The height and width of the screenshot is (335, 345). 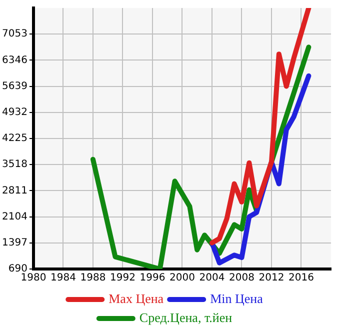 I want to click on y-tick-label: 4225, so click(x=15, y=138).